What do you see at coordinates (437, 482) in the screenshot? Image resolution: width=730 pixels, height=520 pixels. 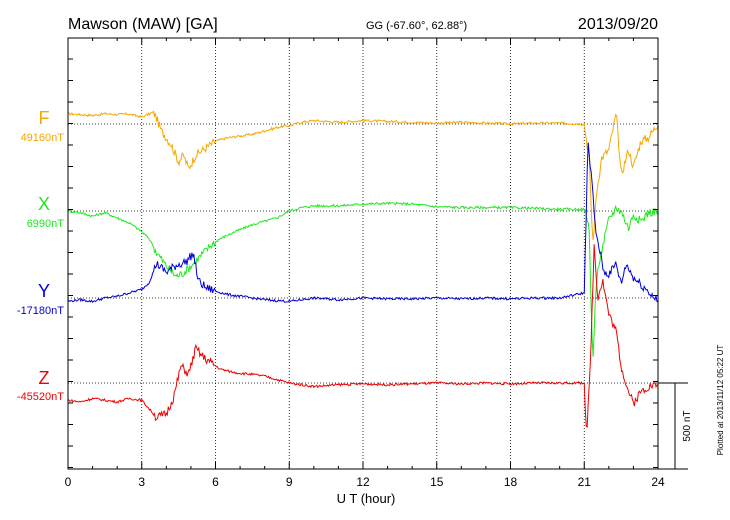 I see `x-tick-label: 15` at bounding box center [437, 482].